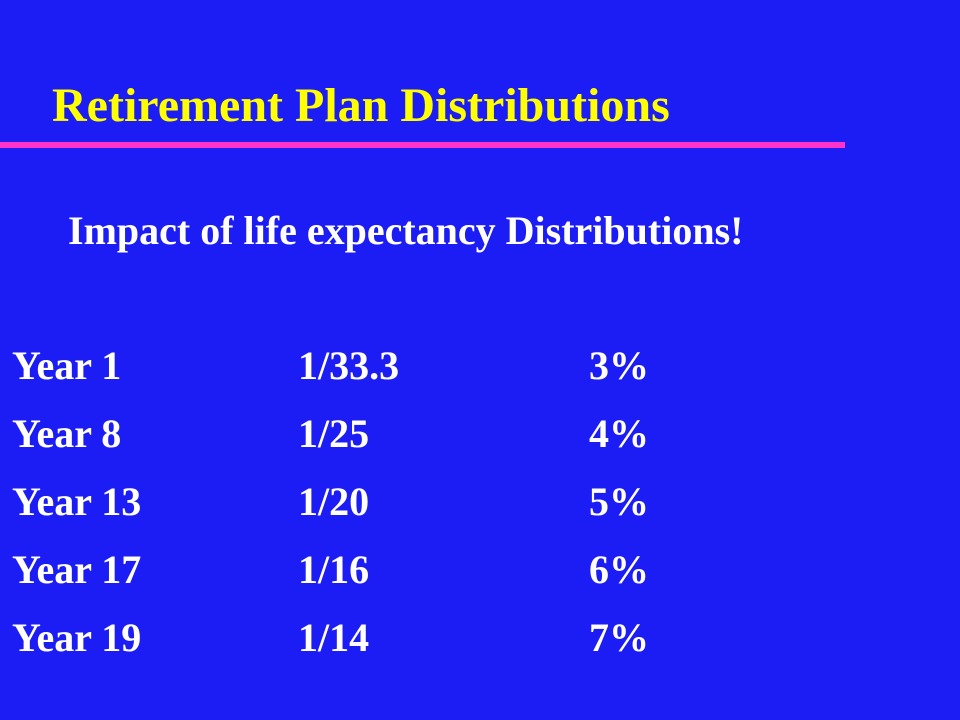  I want to click on table-row: Year 13 1/20 5%, so click(462, 510).